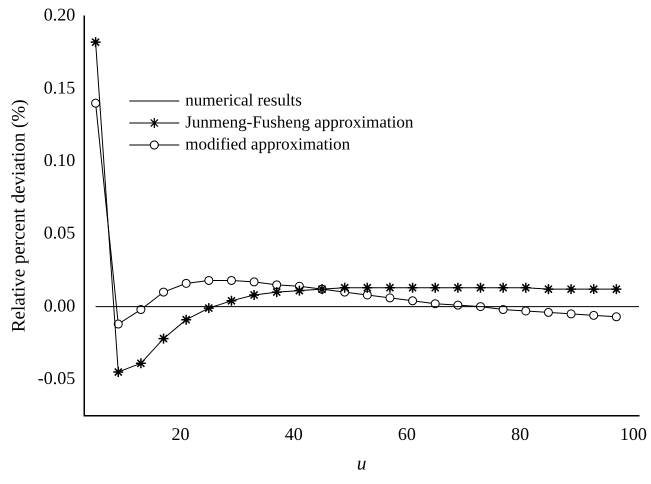 The width and height of the screenshot is (651, 484). I want to click on y-tick-label: 0.20, so click(60, 14).